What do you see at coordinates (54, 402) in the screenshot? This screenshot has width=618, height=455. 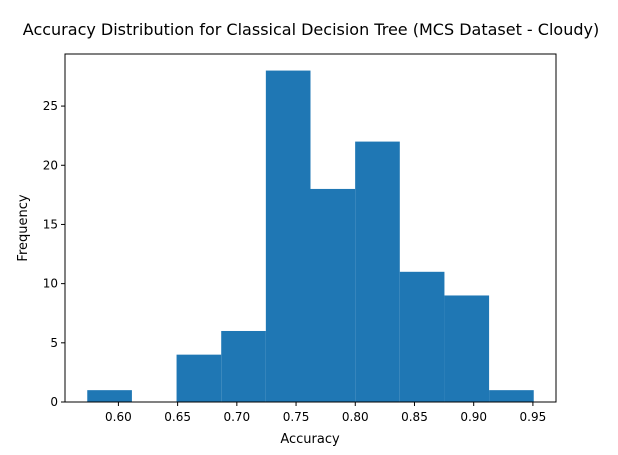 I see `y-tick-label: 0` at bounding box center [54, 402].